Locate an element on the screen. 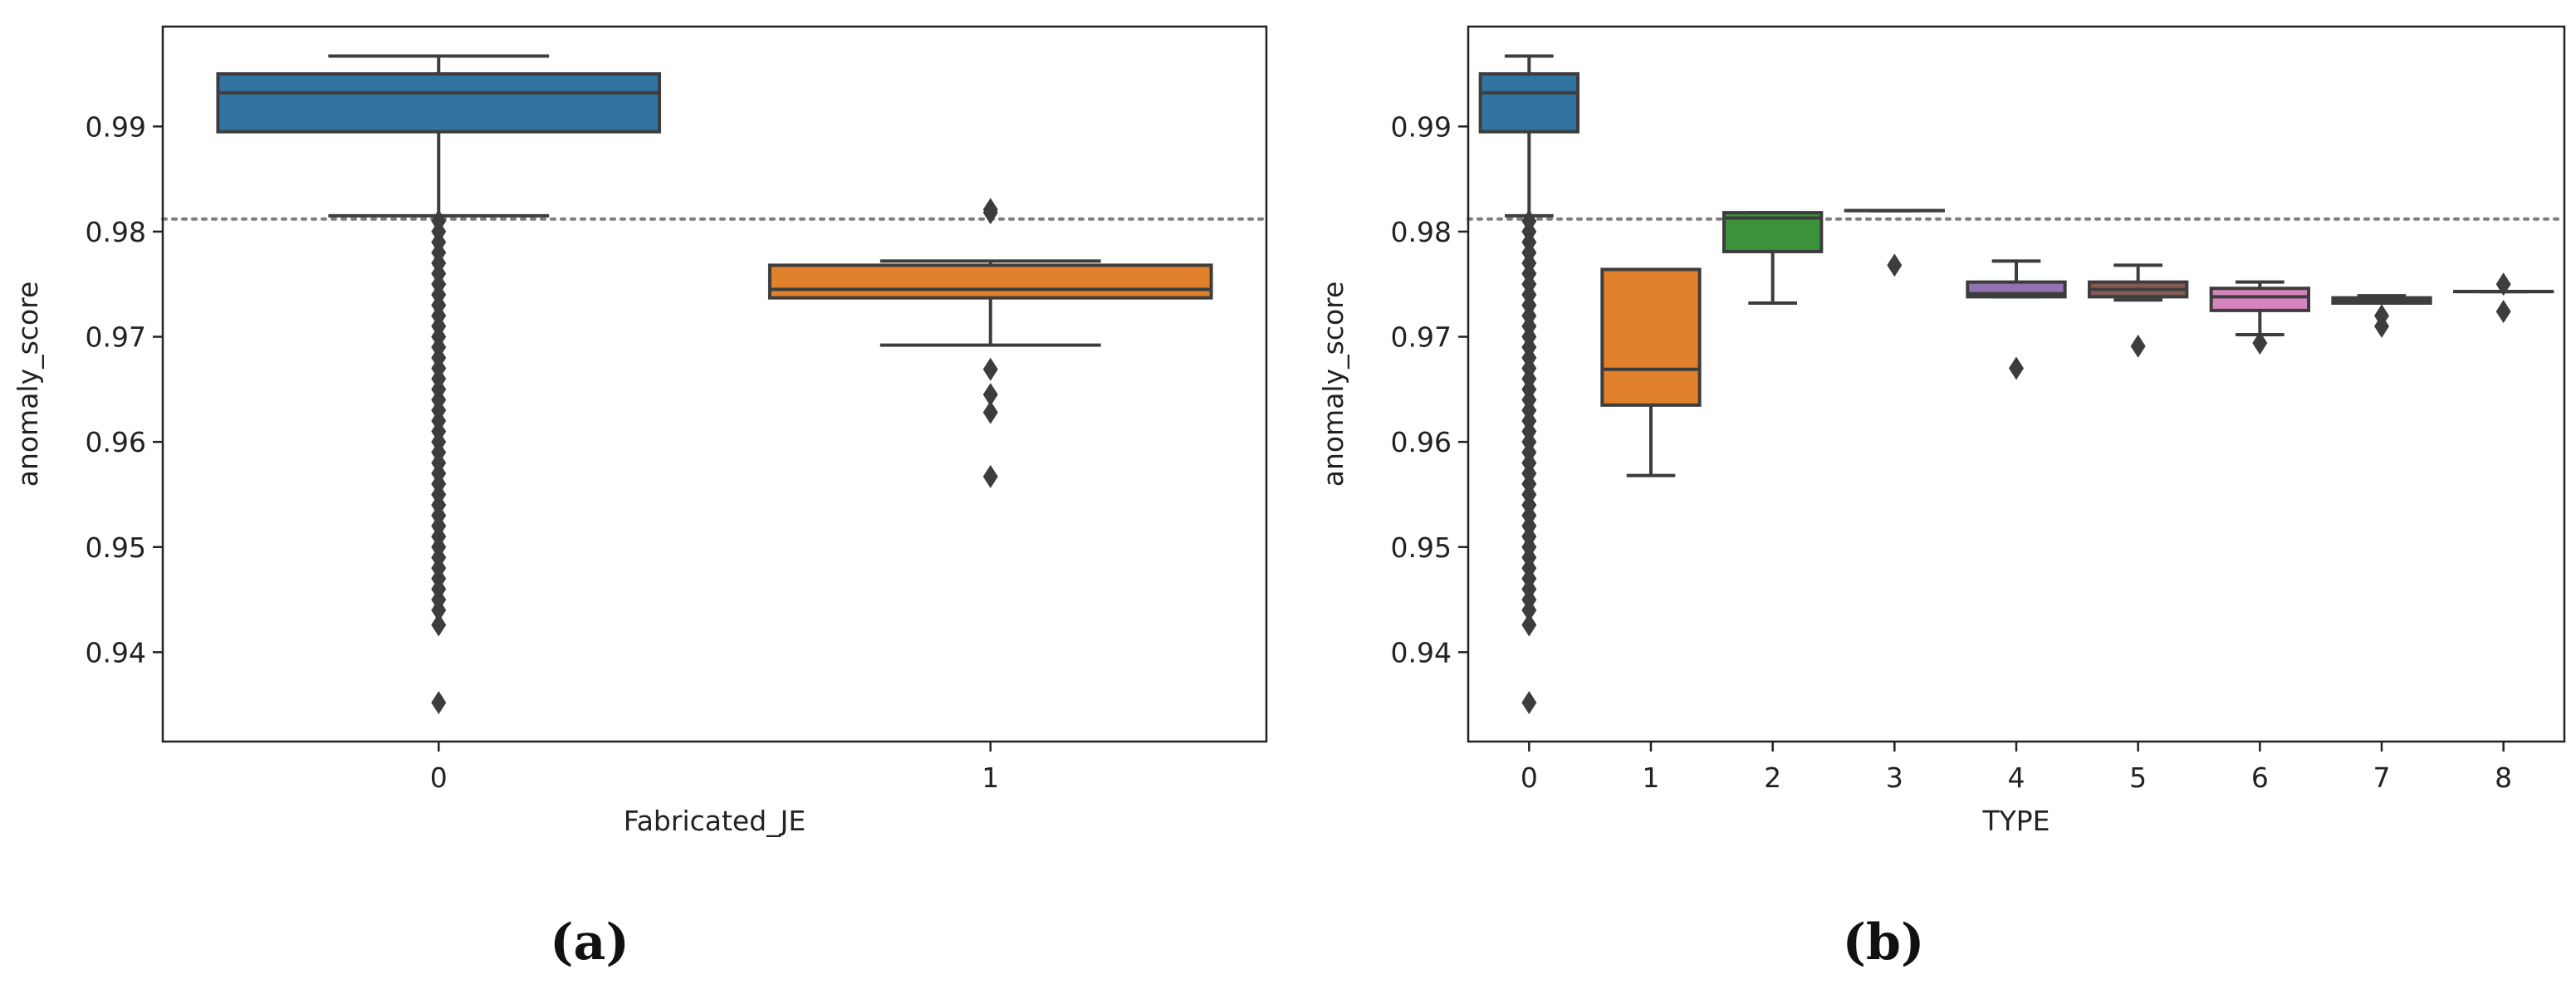  x-axis-label: TYPE is located at coordinates (2016, 821).